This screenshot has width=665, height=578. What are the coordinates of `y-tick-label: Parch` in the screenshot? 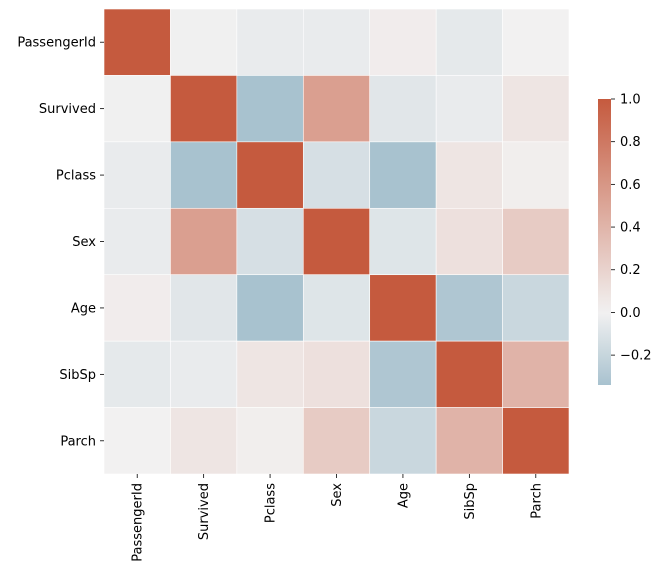 It's located at (78, 441).